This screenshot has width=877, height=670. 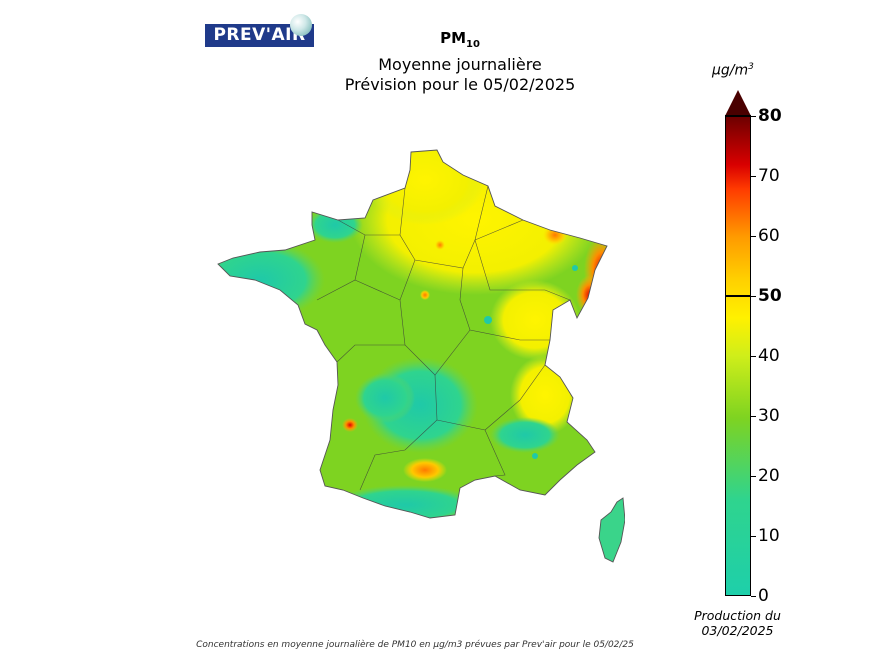 I want to click on colorbar-tick-label: 10, so click(x=769, y=536).